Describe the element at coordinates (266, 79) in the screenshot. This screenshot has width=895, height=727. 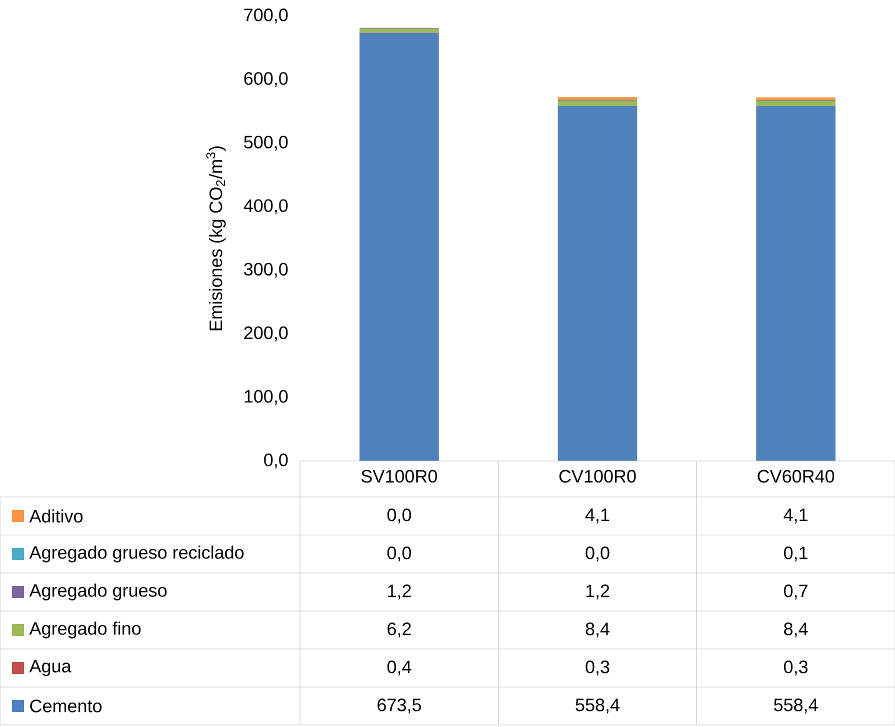
I see `y-tick-label: 600,0` at that location.